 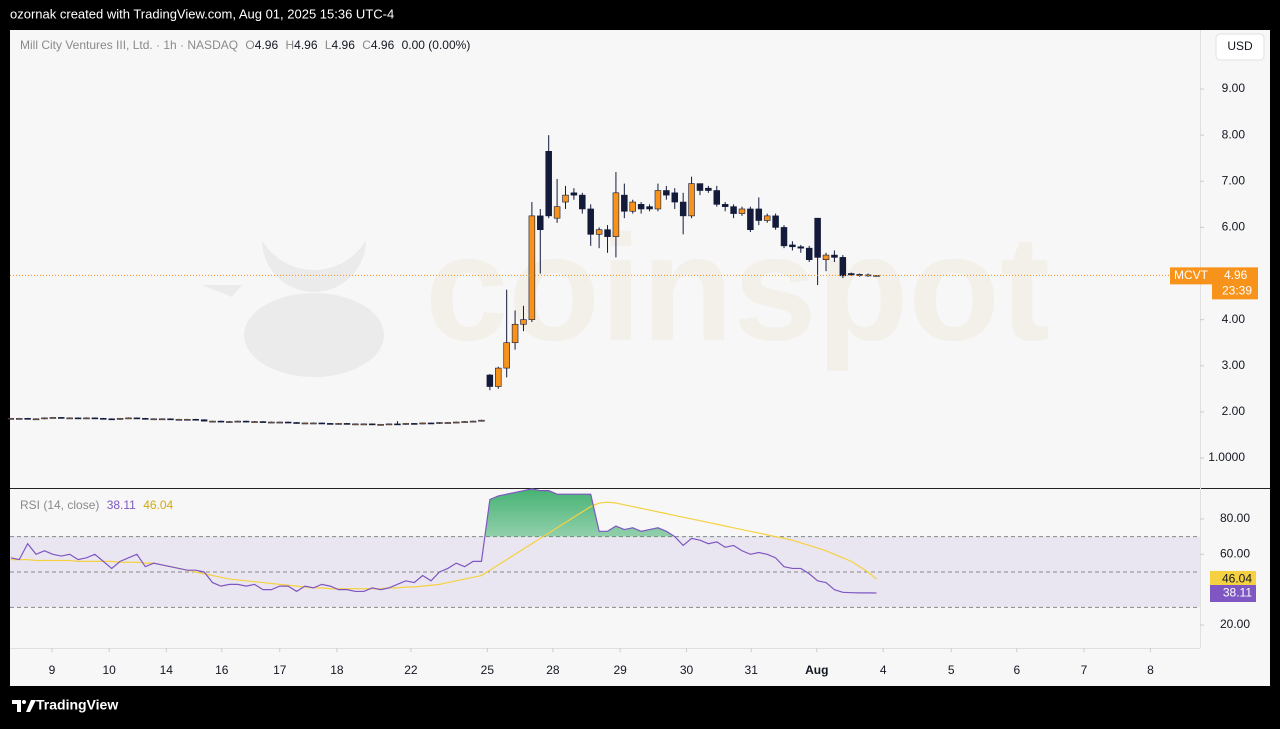 What do you see at coordinates (289, 45) in the screenshot?
I see `h-label: H` at bounding box center [289, 45].